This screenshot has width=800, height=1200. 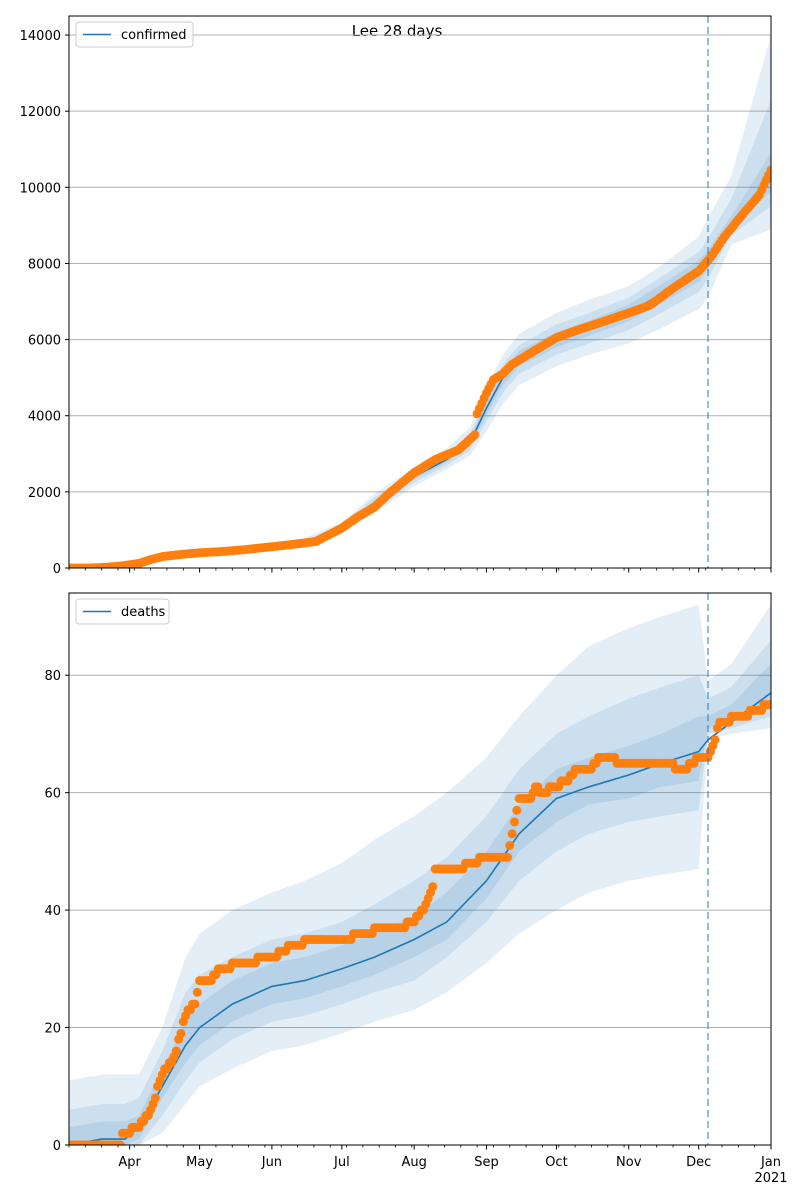 I want to click on y-tick-label: 40, so click(x=52, y=911).